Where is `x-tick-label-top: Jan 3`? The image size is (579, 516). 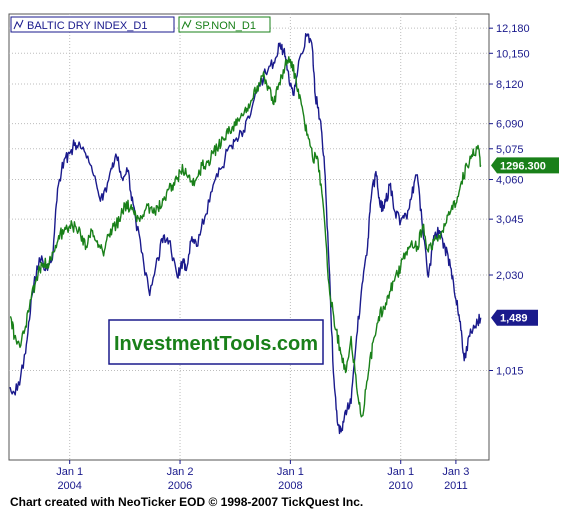 x-tick-label-top: Jan 3 is located at coordinates (455, 472).